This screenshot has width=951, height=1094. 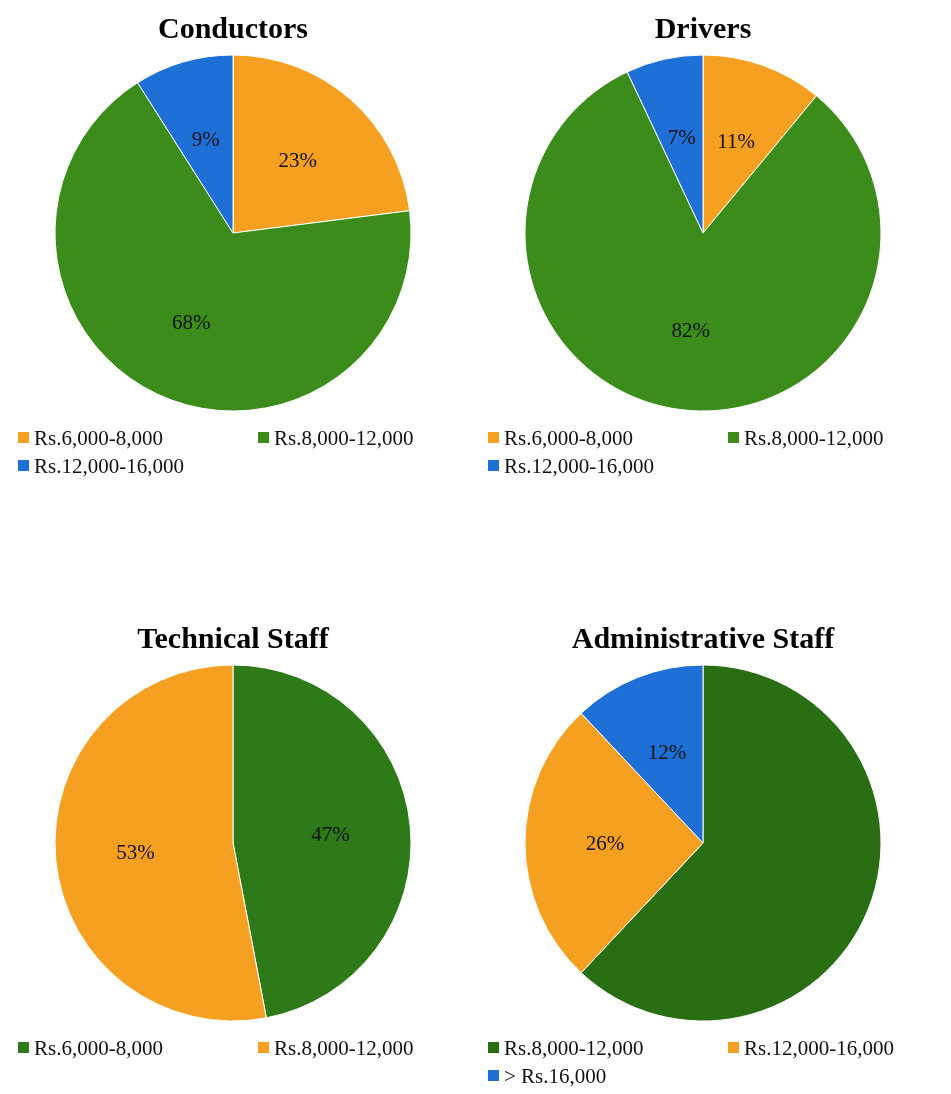 What do you see at coordinates (681, 137) in the screenshot?
I see `data-label: 7%` at bounding box center [681, 137].